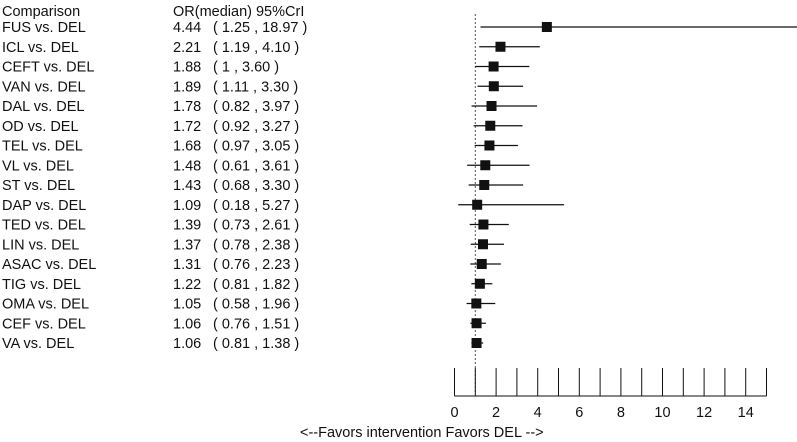 The image size is (797, 442). I want to click on x-tick-label: 0, so click(454, 413).